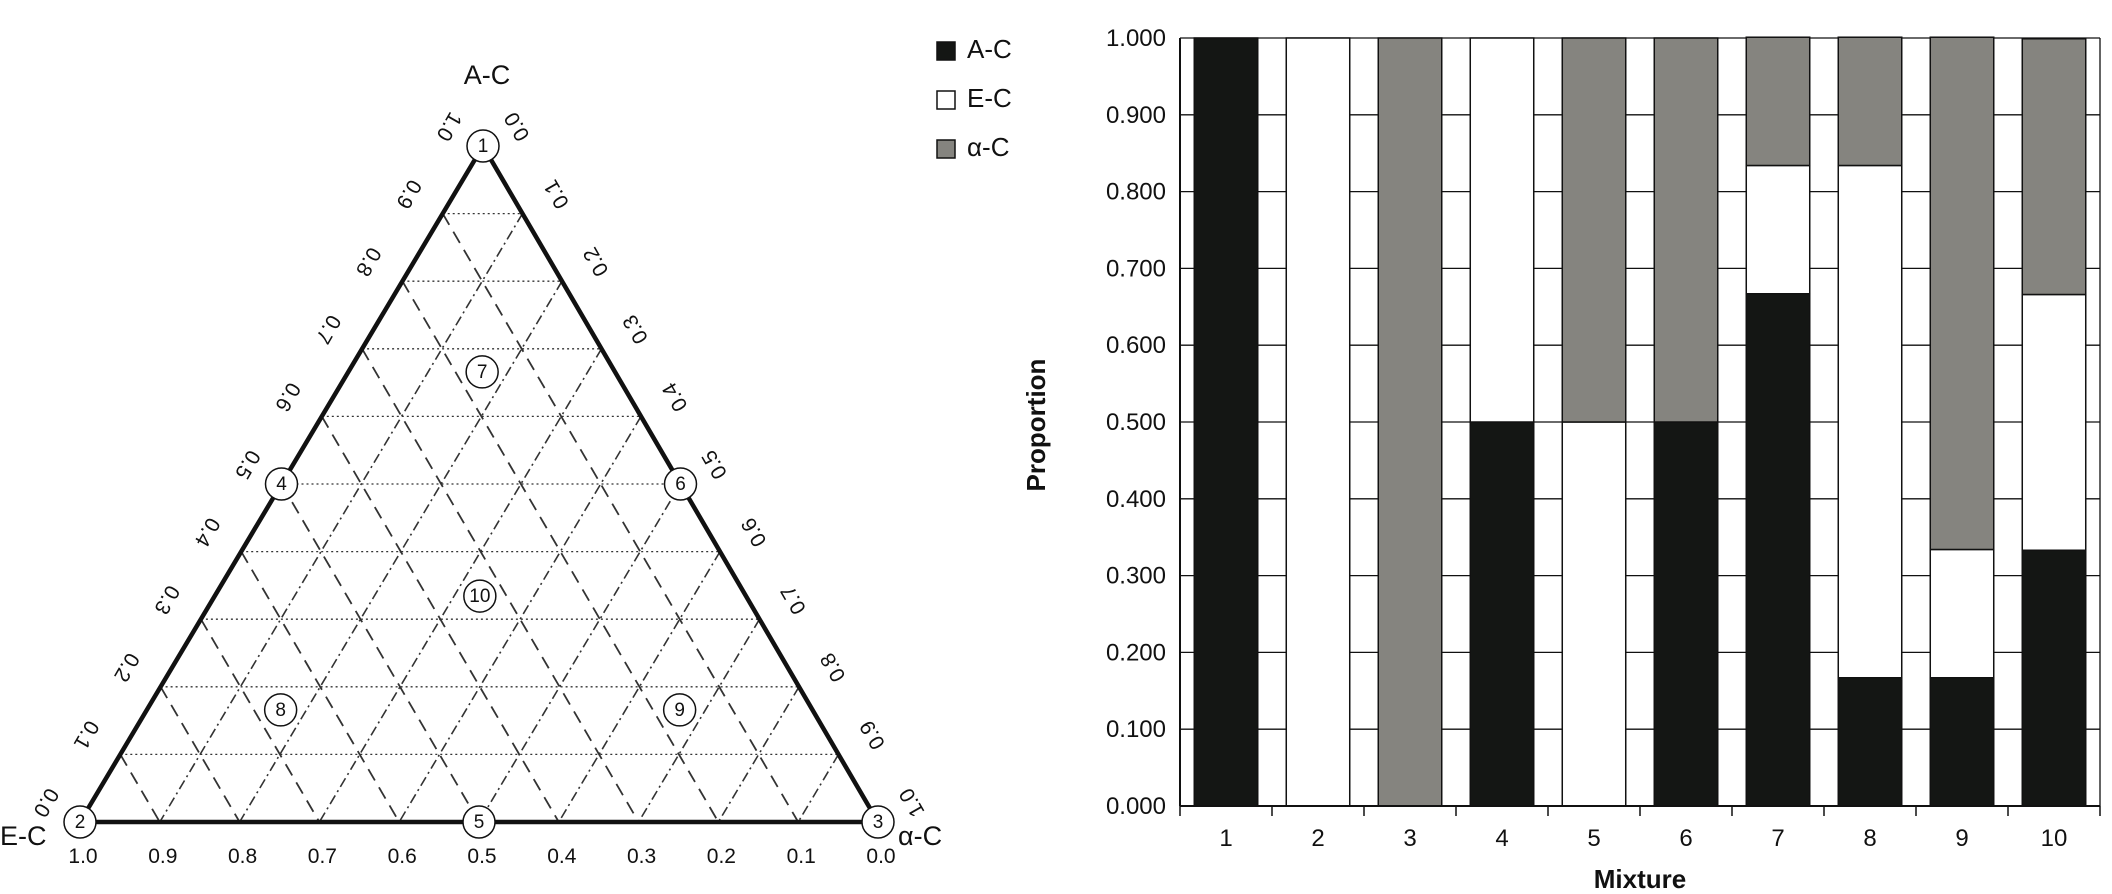 This screenshot has width=2112, height=894. Describe the element at coordinates (988, 147) in the screenshot. I see `legend-label: α-C` at that location.